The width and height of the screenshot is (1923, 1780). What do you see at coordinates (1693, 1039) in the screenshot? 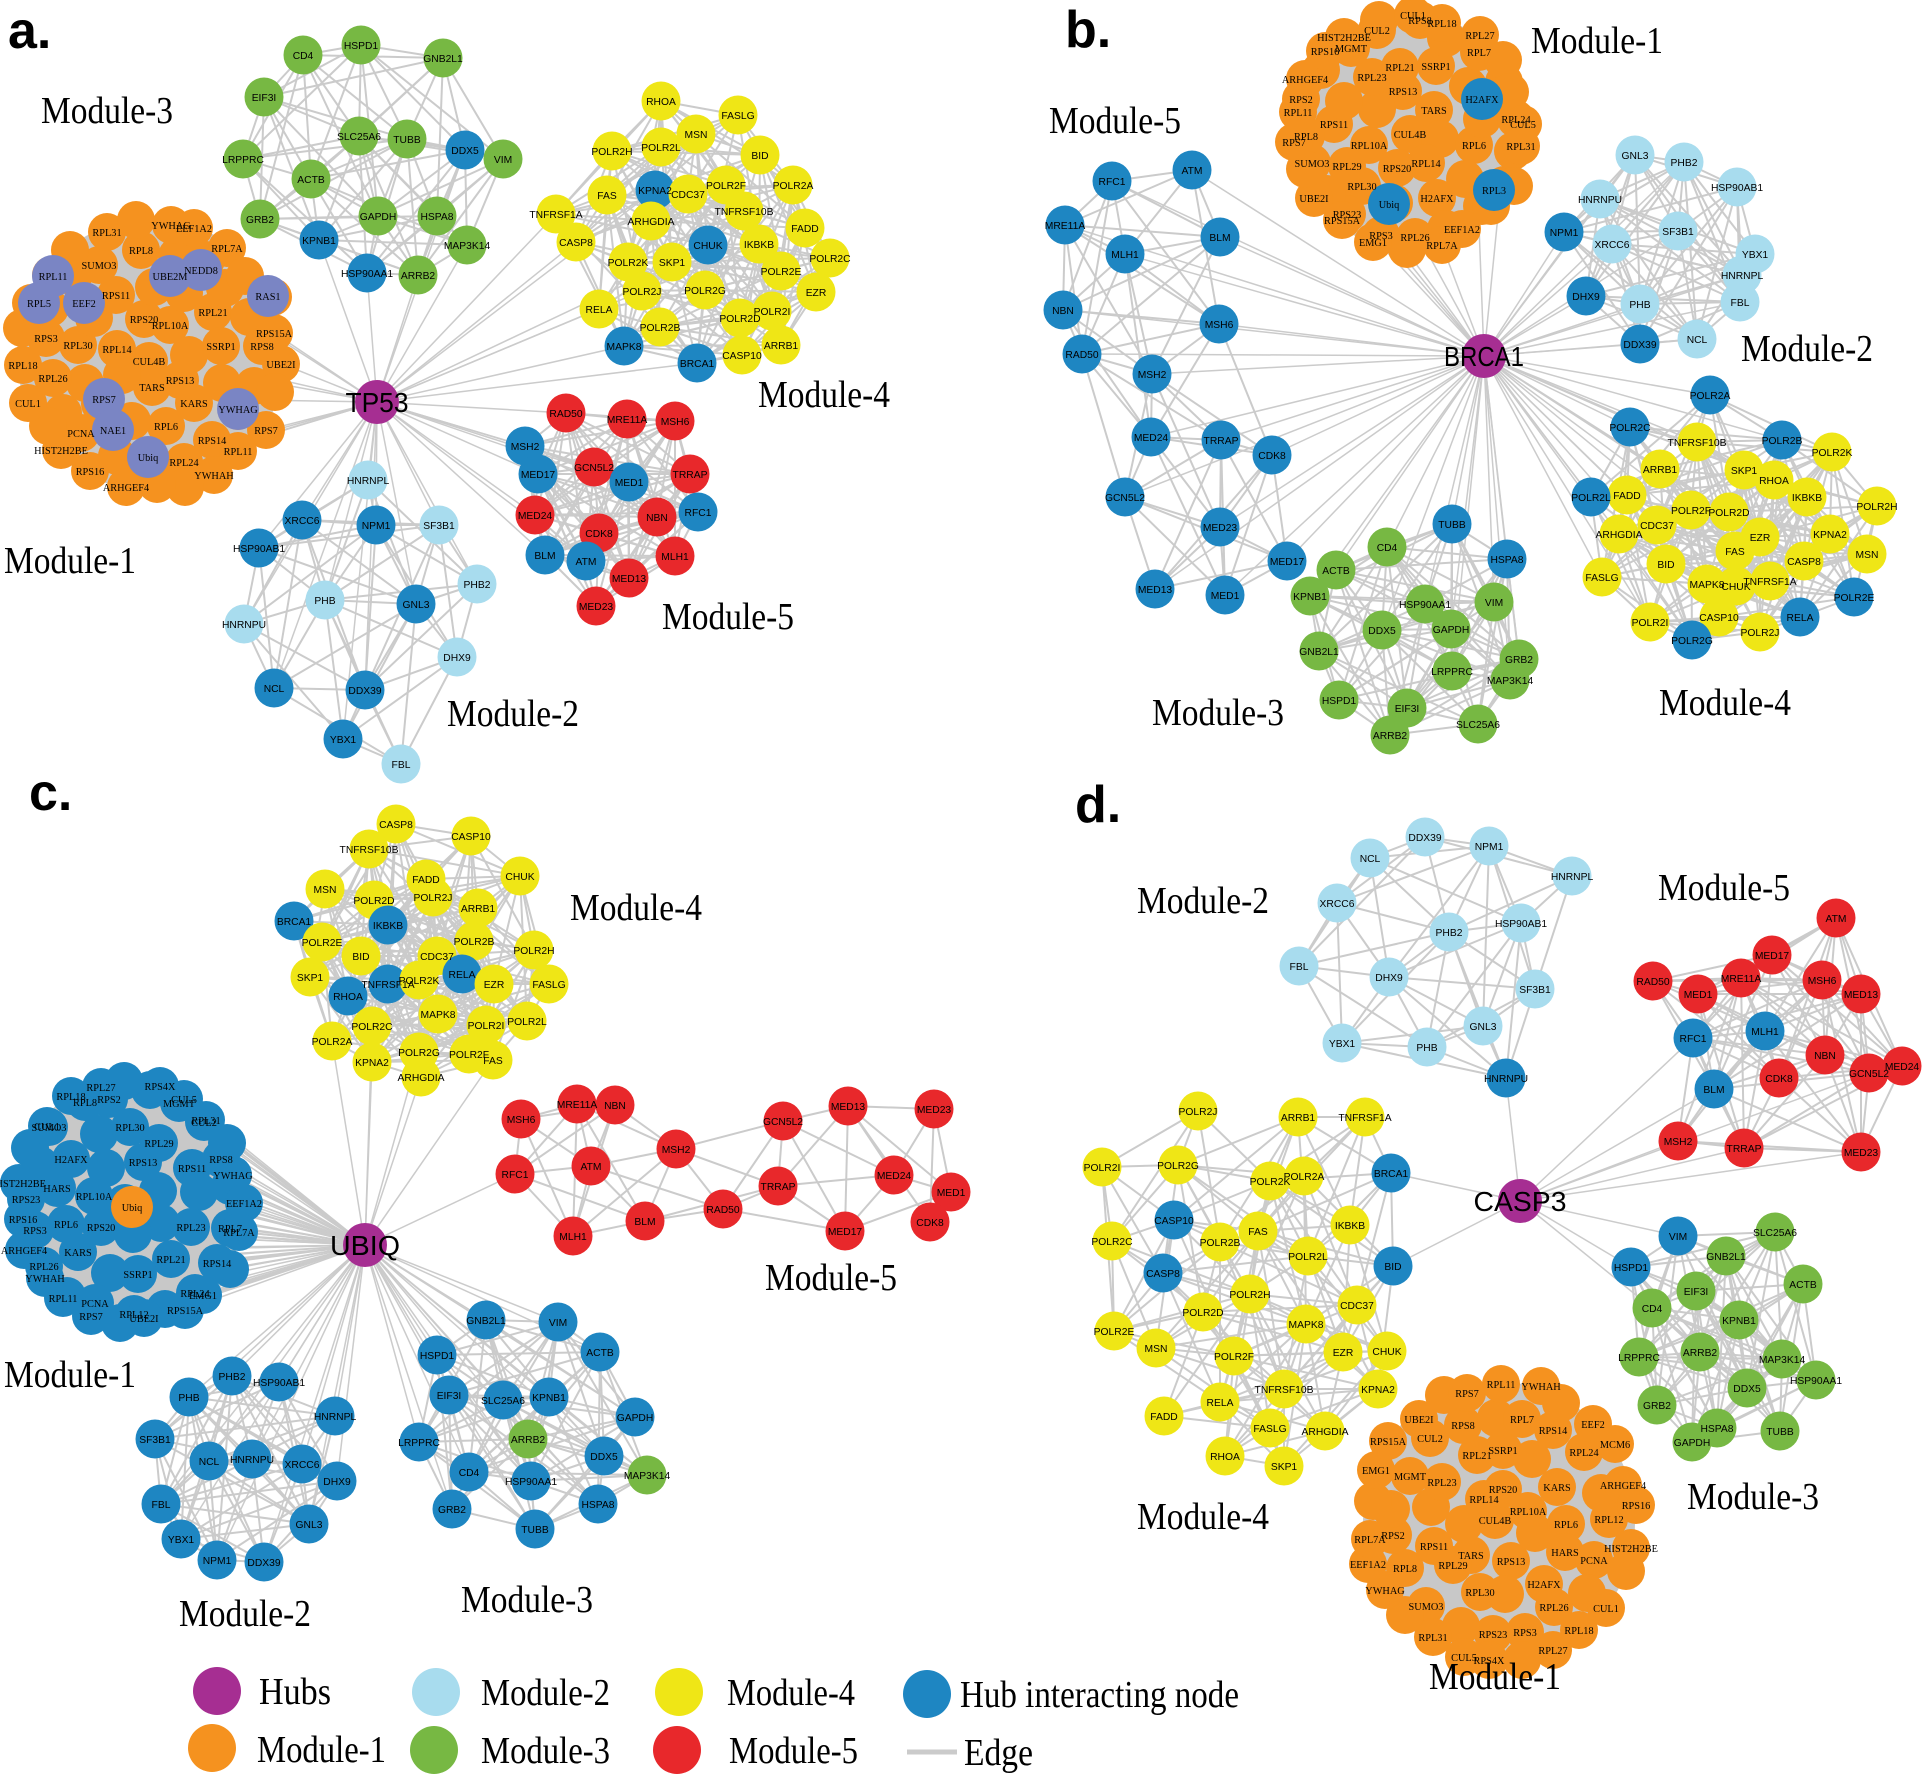
I see `svg-text: RFC1` at bounding box center [1693, 1039].